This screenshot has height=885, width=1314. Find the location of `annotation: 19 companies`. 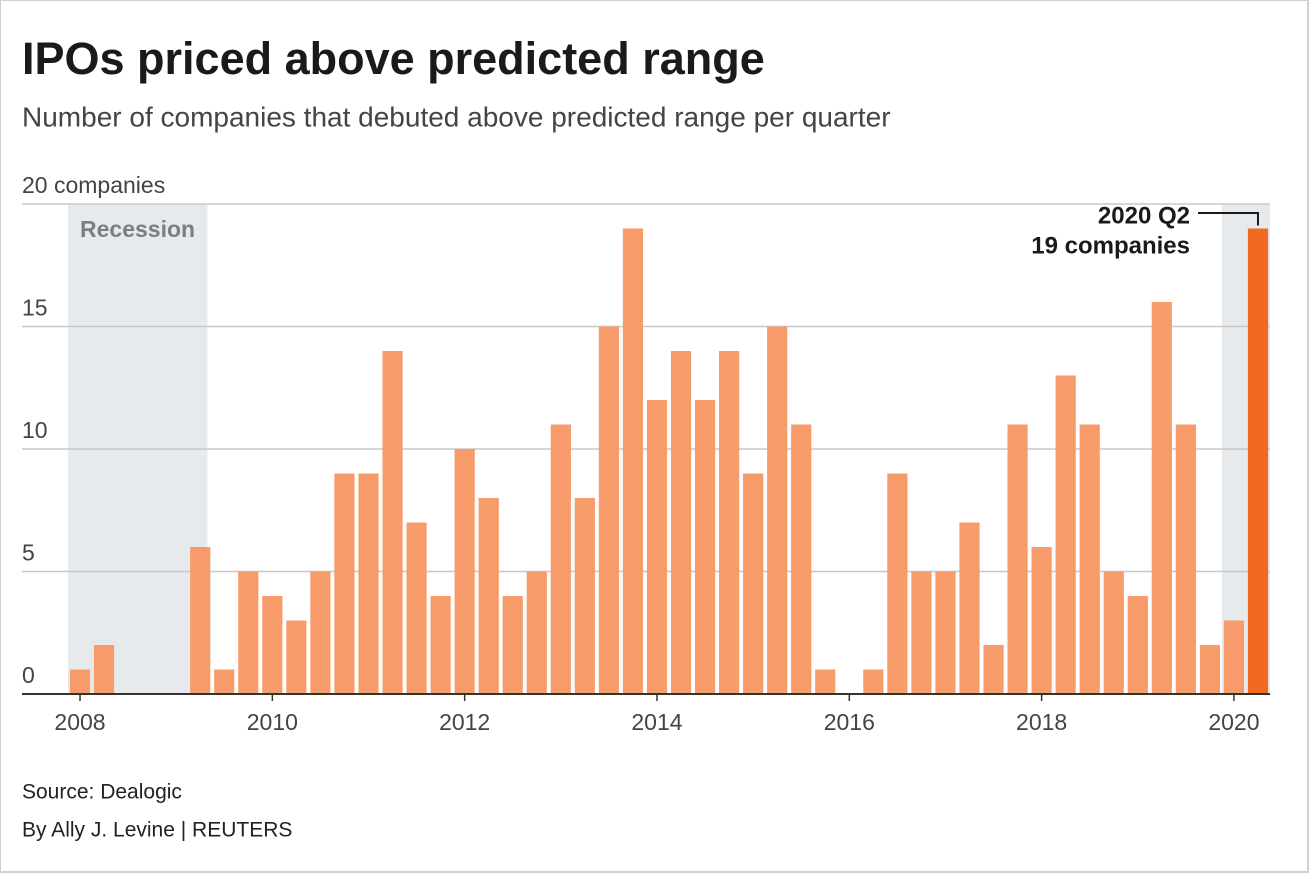

annotation: 19 companies is located at coordinates (1110, 245).